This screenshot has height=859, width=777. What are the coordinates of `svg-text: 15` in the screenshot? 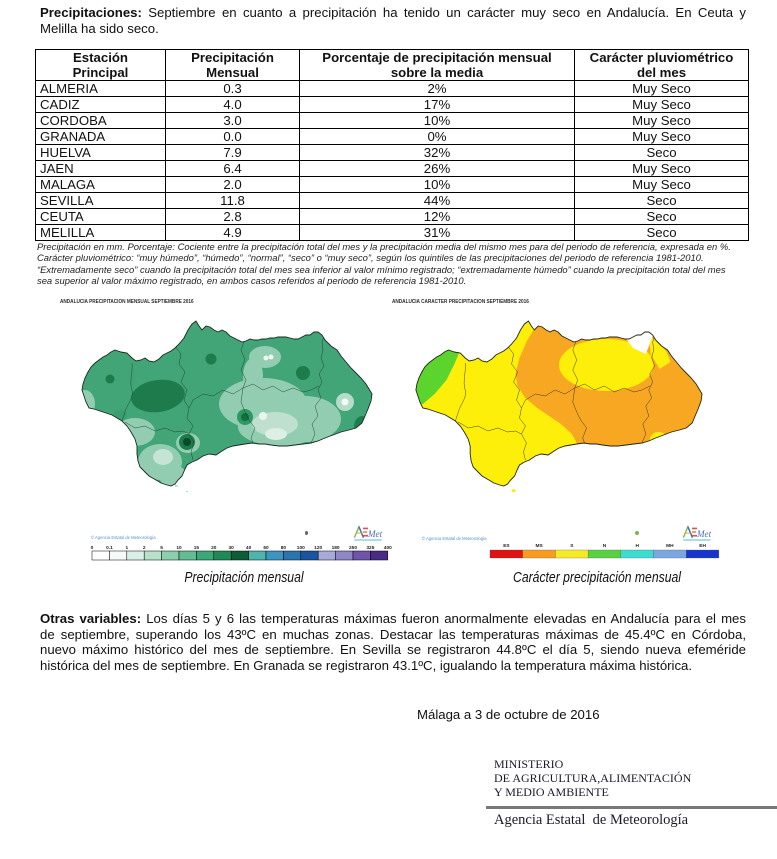 It's located at (197, 548).